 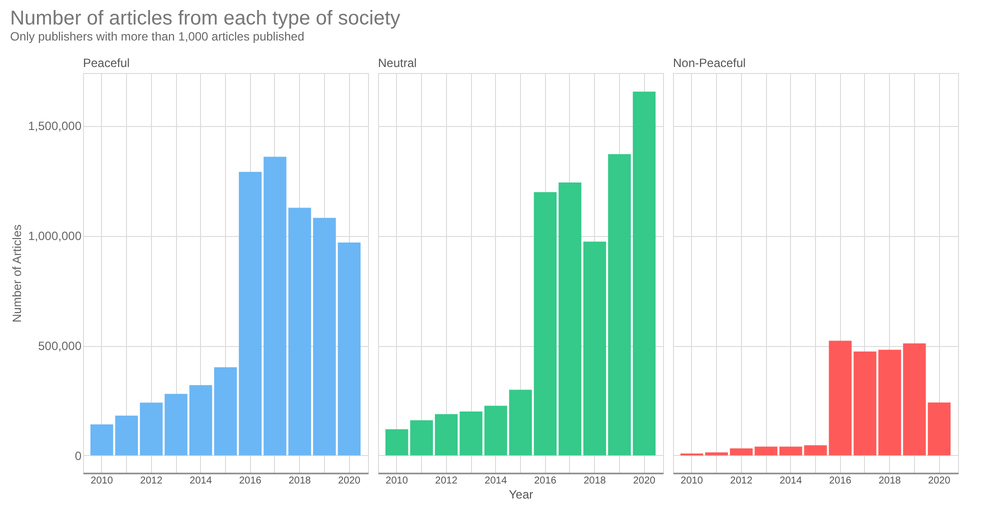 I want to click on y-tick-label: 1,000,000, so click(x=55, y=236).